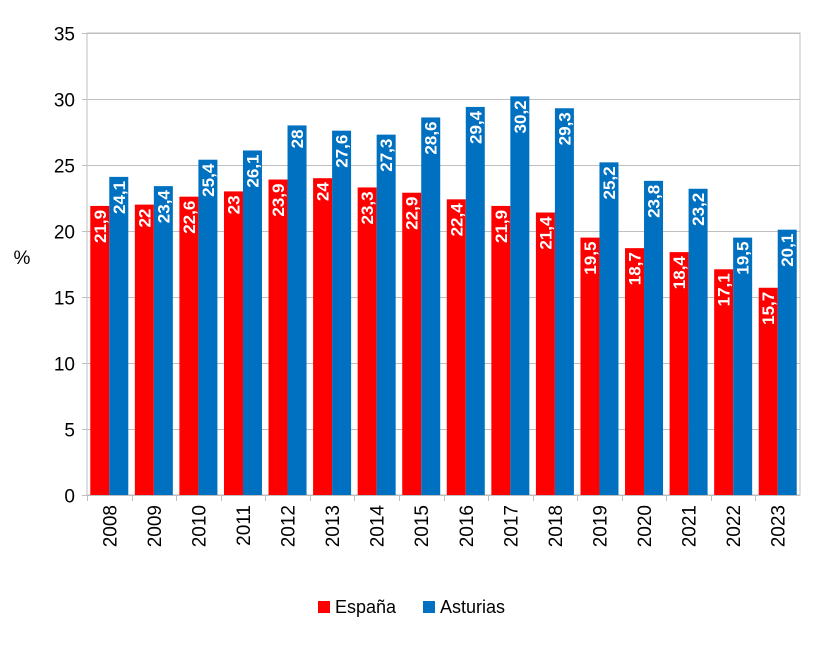 This screenshot has height=647, width=825. I want to click on legend-label-espana: España, so click(366, 607).